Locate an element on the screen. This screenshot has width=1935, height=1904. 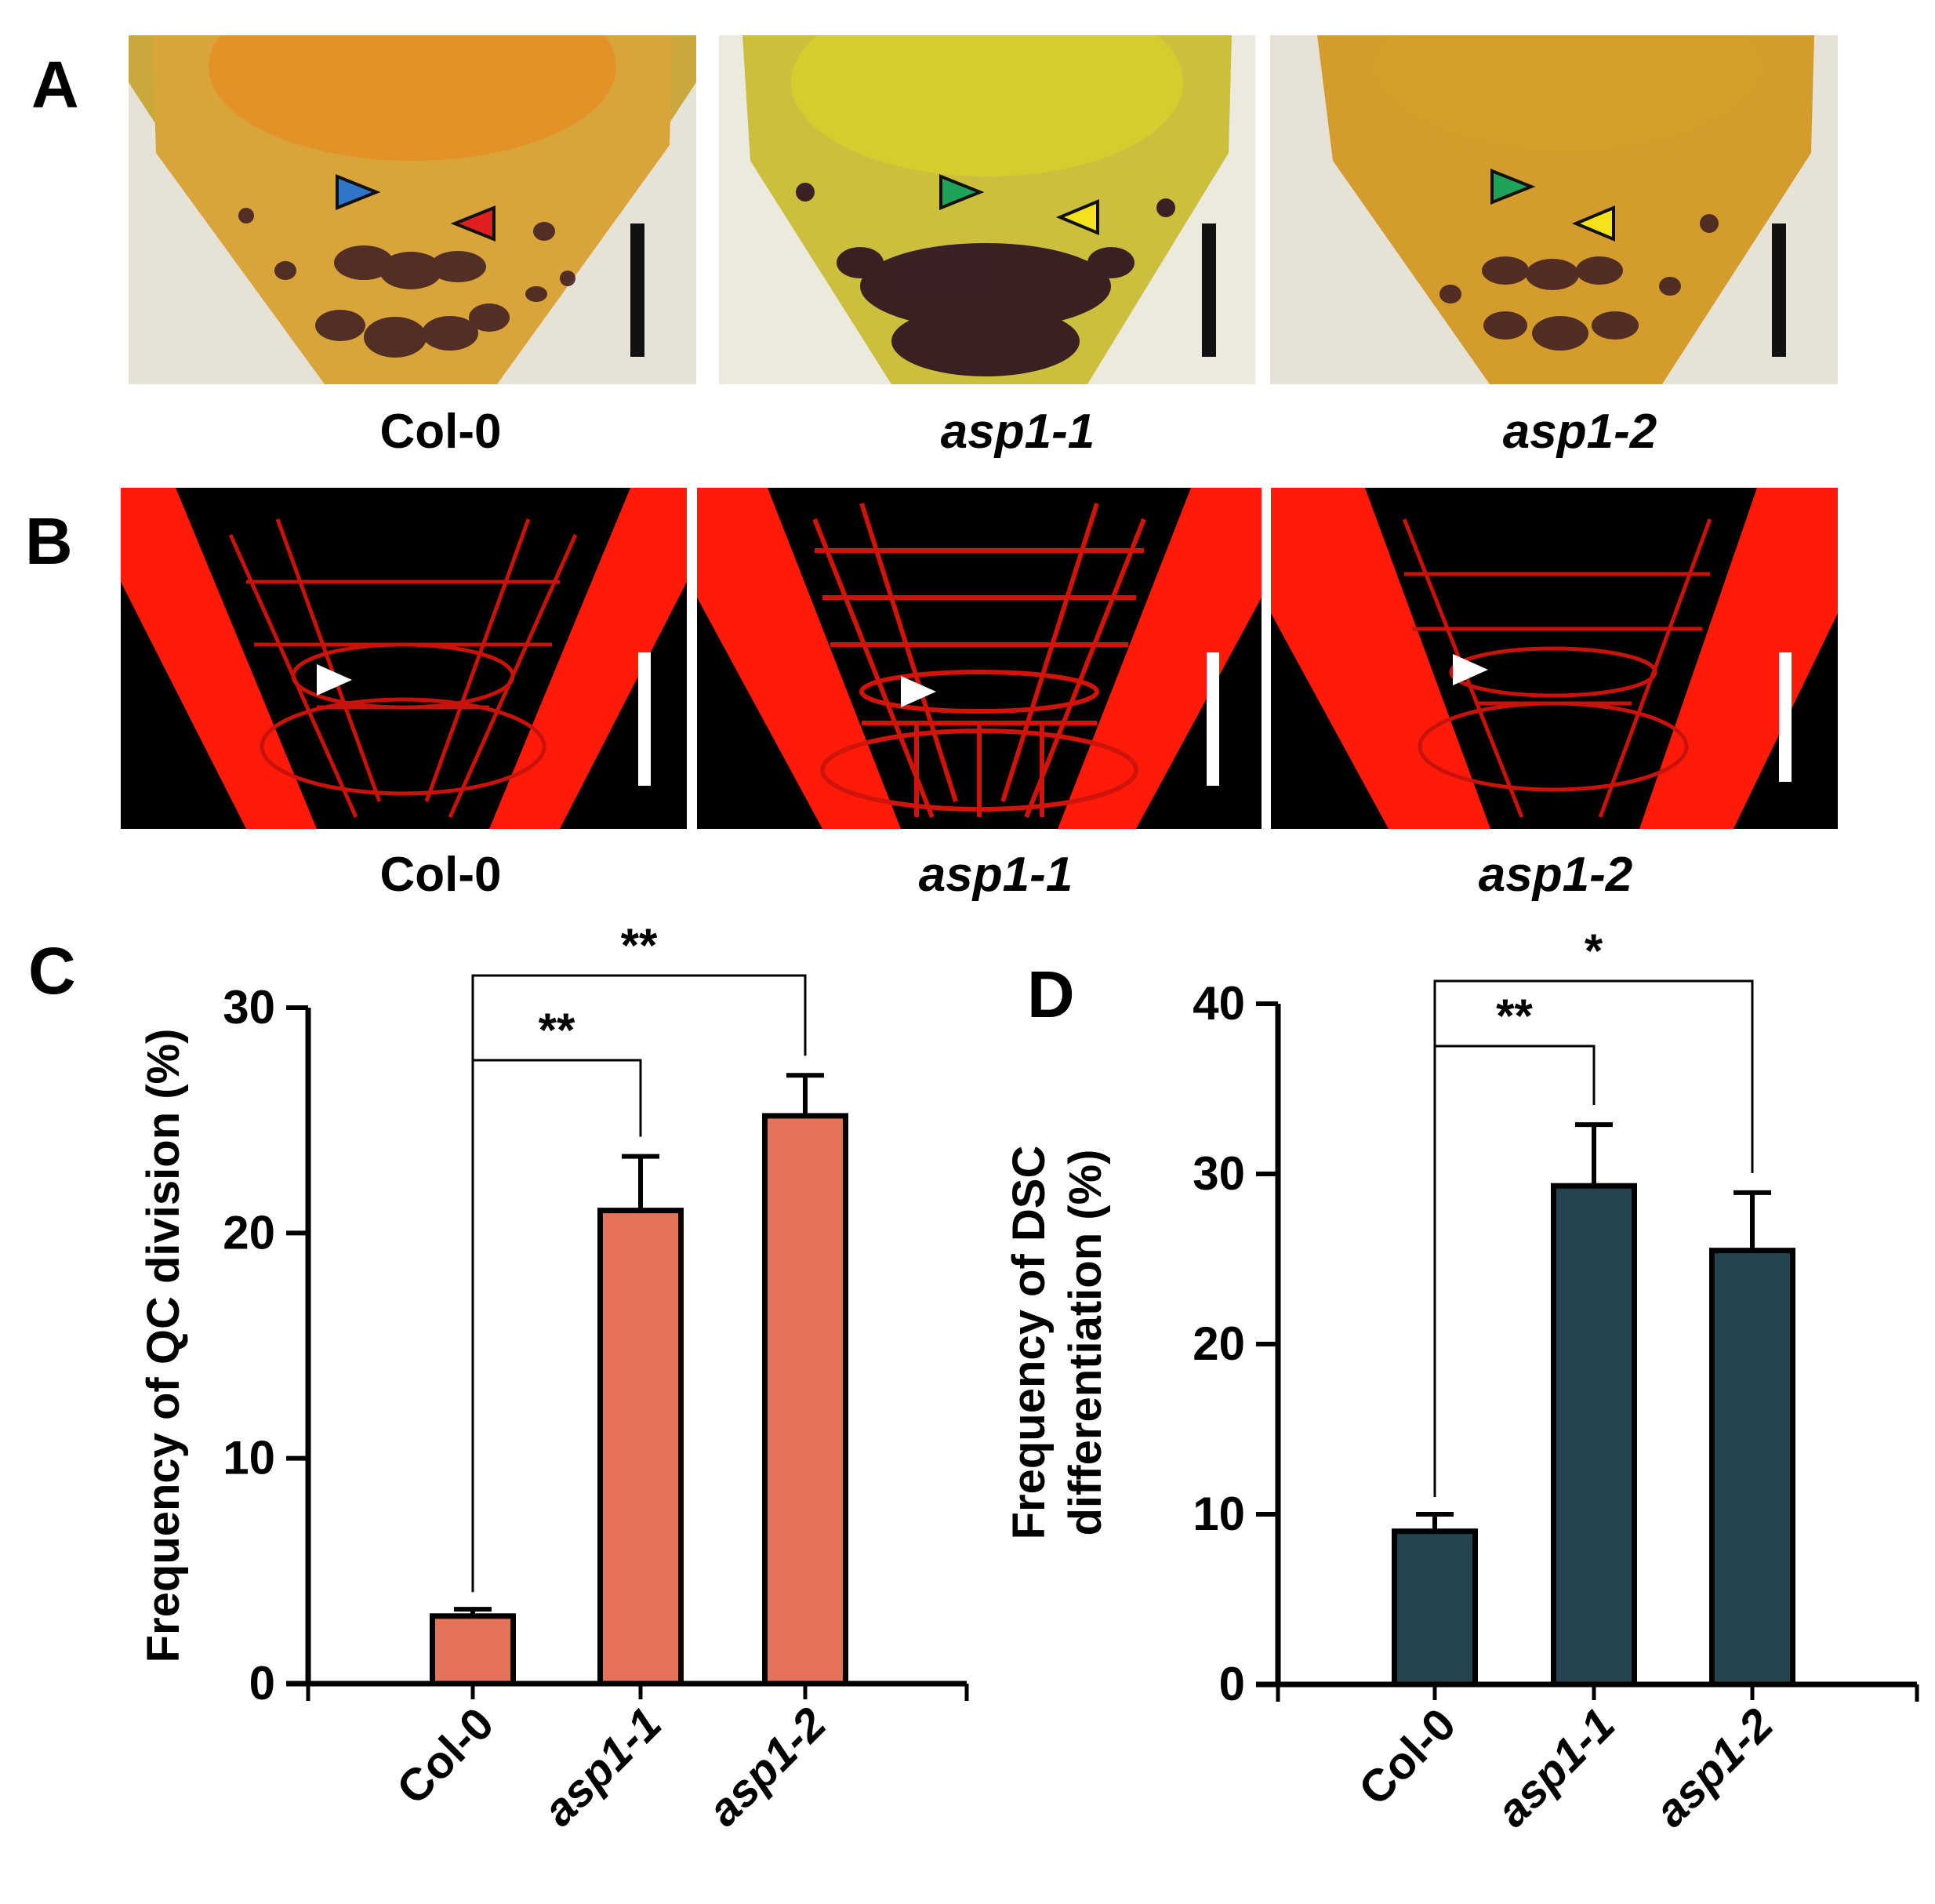
panel-letter-c: C is located at coordinates (52, 971).